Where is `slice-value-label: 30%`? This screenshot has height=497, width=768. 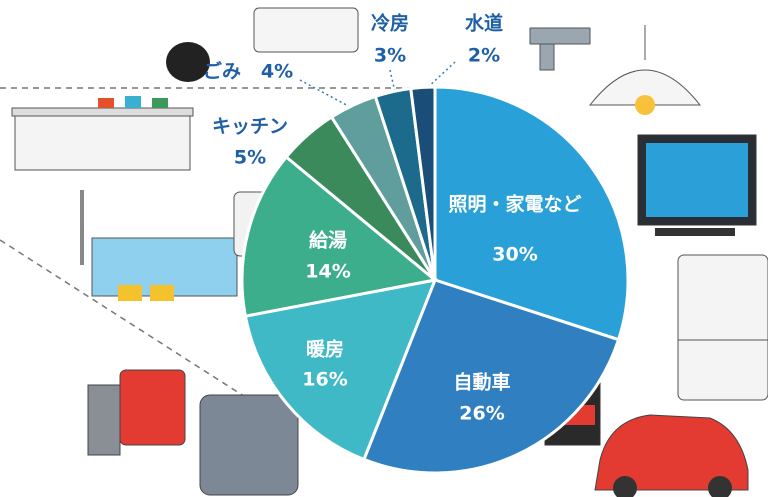
slice-value-label: 30% is located at coordinates (514, 255).